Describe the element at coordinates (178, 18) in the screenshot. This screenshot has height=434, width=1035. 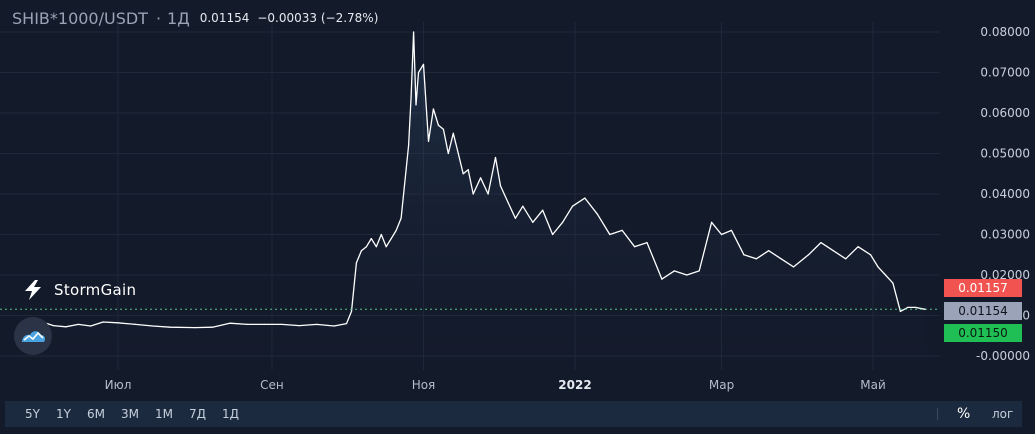
I see `interval-label: 1Д` at that location.